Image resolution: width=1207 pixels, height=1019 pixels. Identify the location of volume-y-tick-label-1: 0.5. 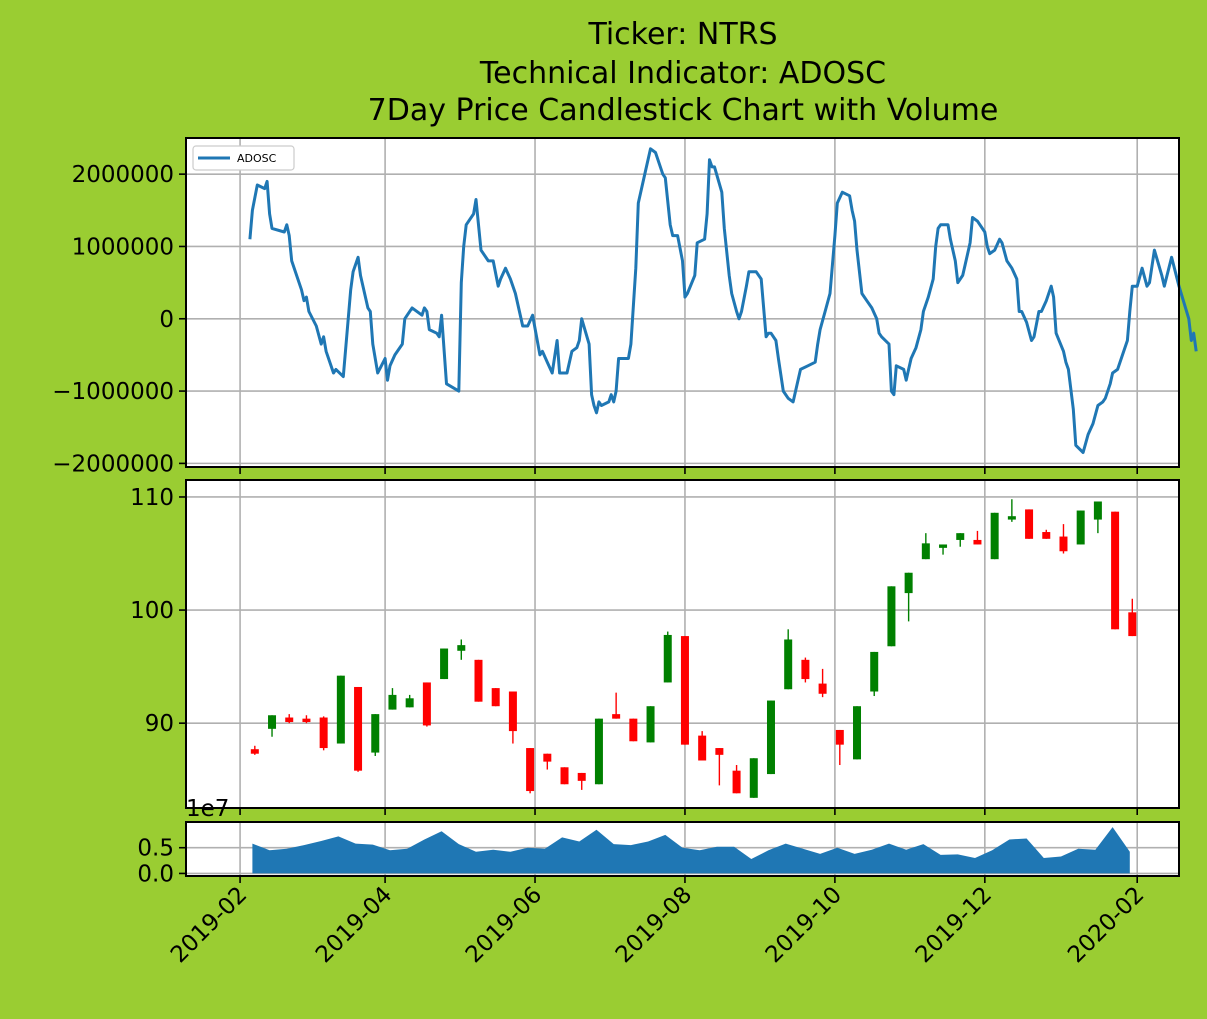
(155, 849).